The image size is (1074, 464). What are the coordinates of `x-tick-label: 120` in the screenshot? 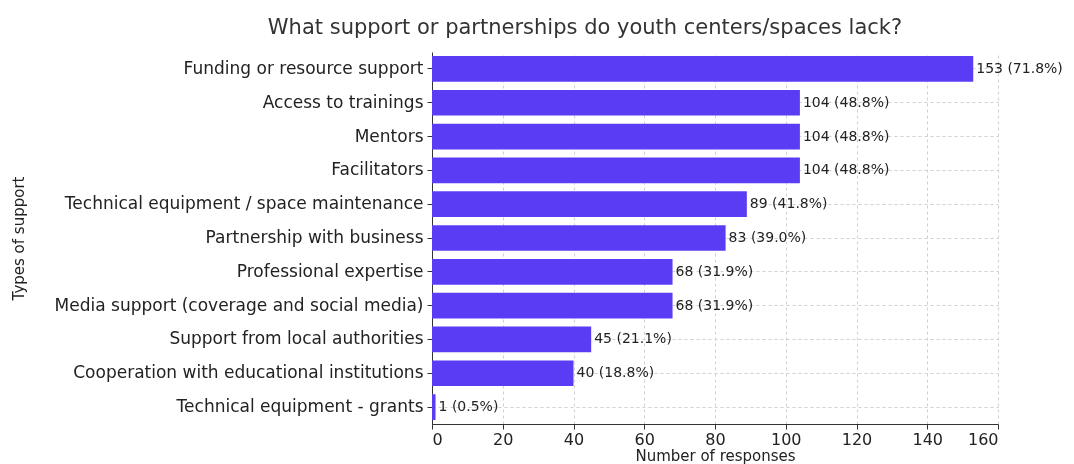 It's located at (857, 439).